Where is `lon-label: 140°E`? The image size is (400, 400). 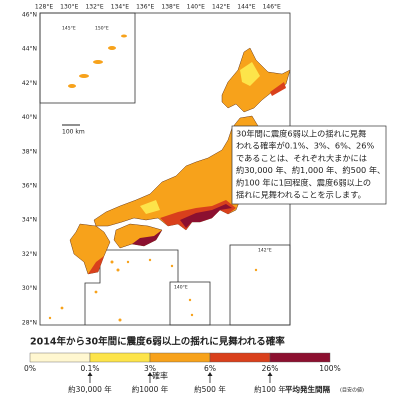
lon-label: 140°E is located at coordinates (196, 7).